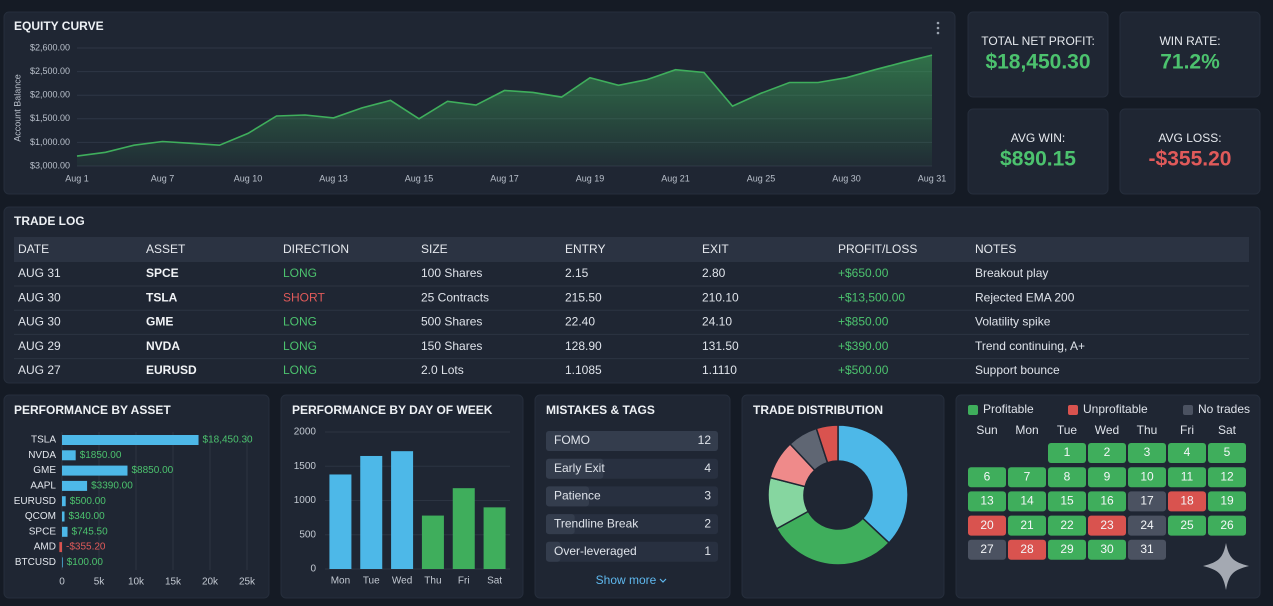 The height and width of the screenshot is (606, 1273). Describe the element at coordinates (1067, 549) in the screenshot. I see `day-number: 29` at that location.